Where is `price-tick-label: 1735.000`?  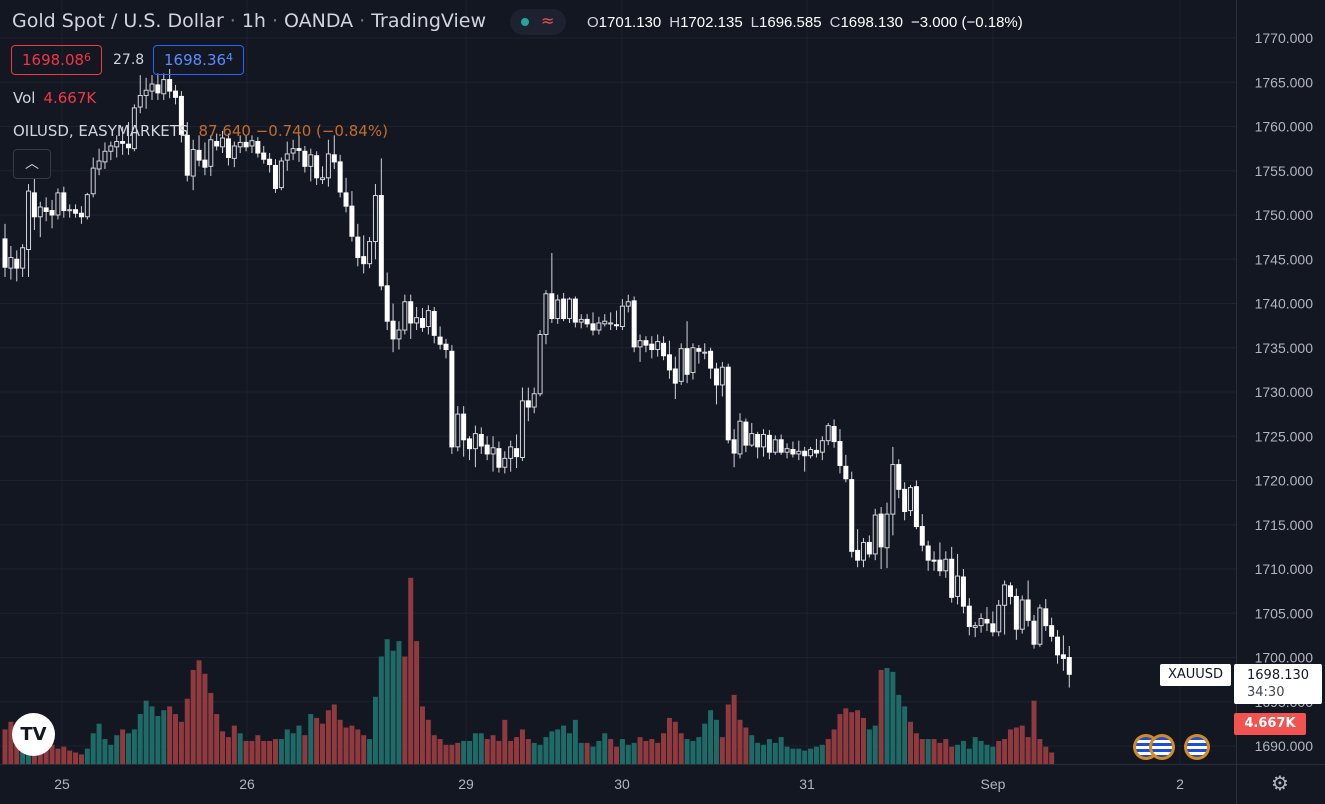 price-tick-label: 1735.000 is located at coordinates (1284, 348).